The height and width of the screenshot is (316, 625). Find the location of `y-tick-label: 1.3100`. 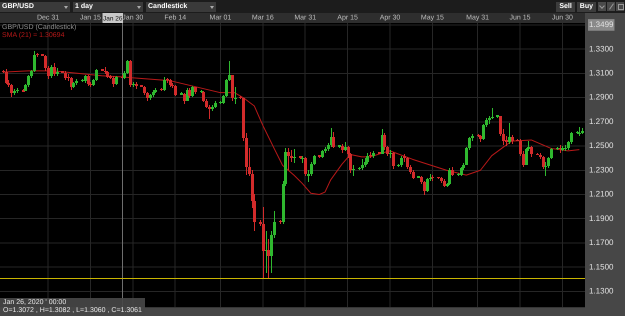

y-tick-label: 1.3100 is located at coordinates (601, 73).